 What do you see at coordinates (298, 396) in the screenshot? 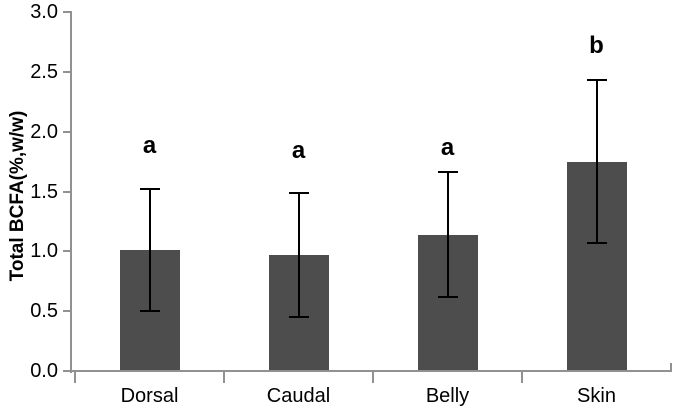
I see `x-category-label: Caudal` at bounding box center [298, 396].